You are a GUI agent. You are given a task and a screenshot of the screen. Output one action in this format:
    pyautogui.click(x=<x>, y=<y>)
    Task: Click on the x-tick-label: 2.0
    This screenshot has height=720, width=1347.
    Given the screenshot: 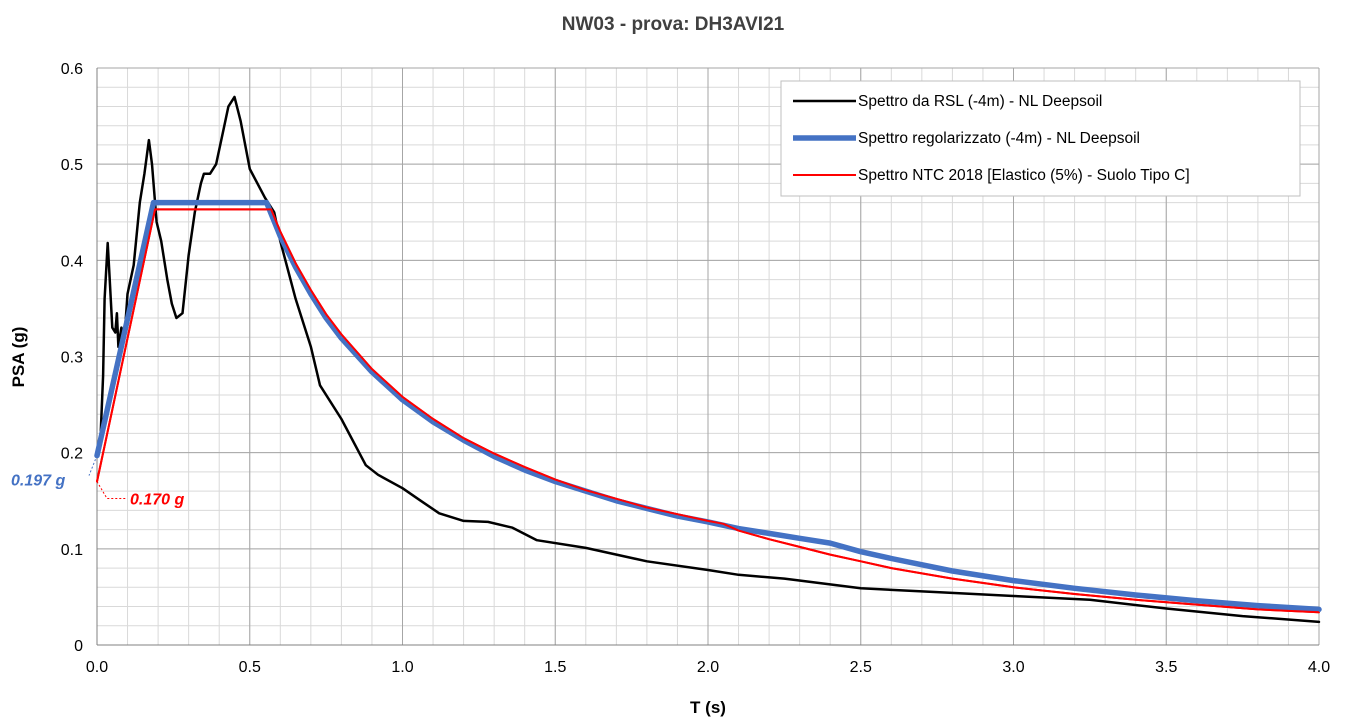 What is the action you would take?
    pyautogui.click(x=708, y=667)
    